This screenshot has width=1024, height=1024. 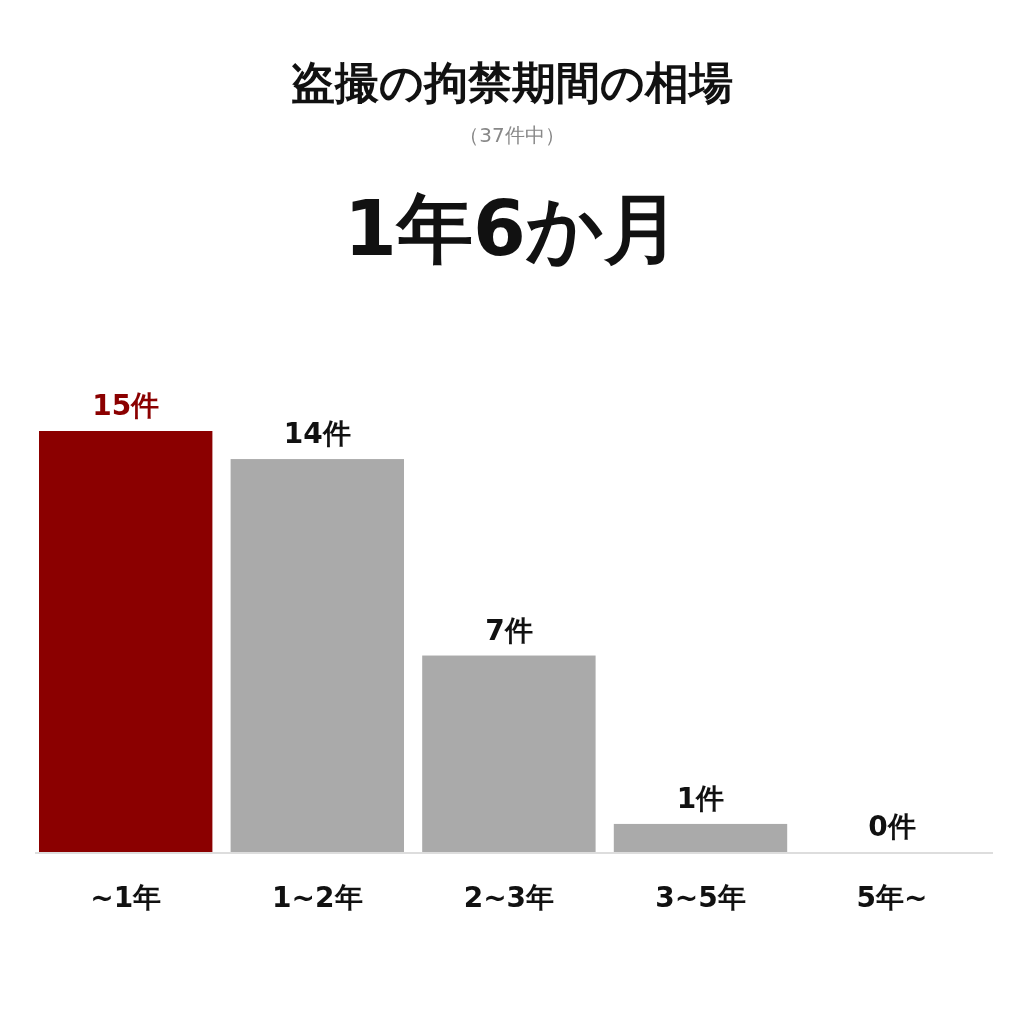 I want to click on x-tick-label: 2~3年, so click(x=509, y=897).